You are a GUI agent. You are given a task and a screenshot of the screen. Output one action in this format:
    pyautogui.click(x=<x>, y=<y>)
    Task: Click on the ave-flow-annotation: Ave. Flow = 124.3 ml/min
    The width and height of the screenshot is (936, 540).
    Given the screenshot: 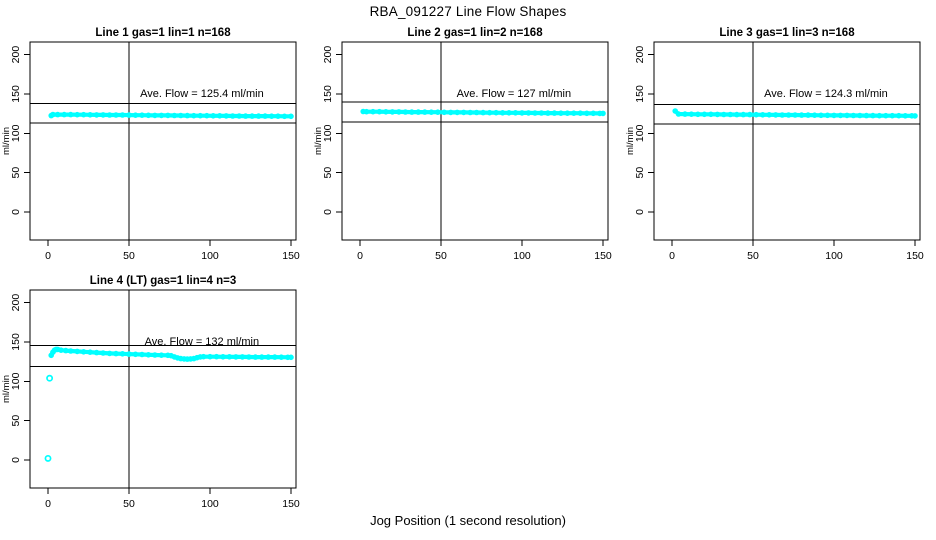 What is the action you would take?
    pyautogui.click(x=826, y=94)
    